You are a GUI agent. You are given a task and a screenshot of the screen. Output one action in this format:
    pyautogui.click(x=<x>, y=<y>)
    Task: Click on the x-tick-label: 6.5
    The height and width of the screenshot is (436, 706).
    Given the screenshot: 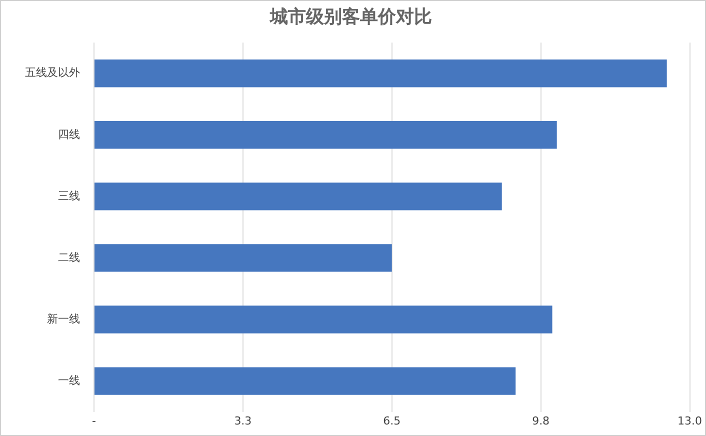 What is the action you would take?
    pyautogui.click(x=392, y=421)
    